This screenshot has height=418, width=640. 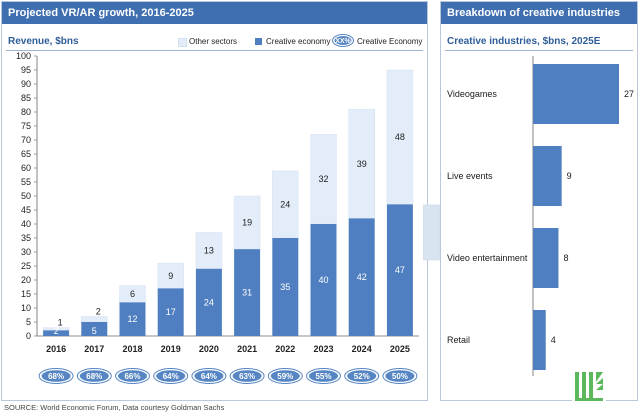 I want to click on x-tick-label: 2021, so click(x=247, y=349).